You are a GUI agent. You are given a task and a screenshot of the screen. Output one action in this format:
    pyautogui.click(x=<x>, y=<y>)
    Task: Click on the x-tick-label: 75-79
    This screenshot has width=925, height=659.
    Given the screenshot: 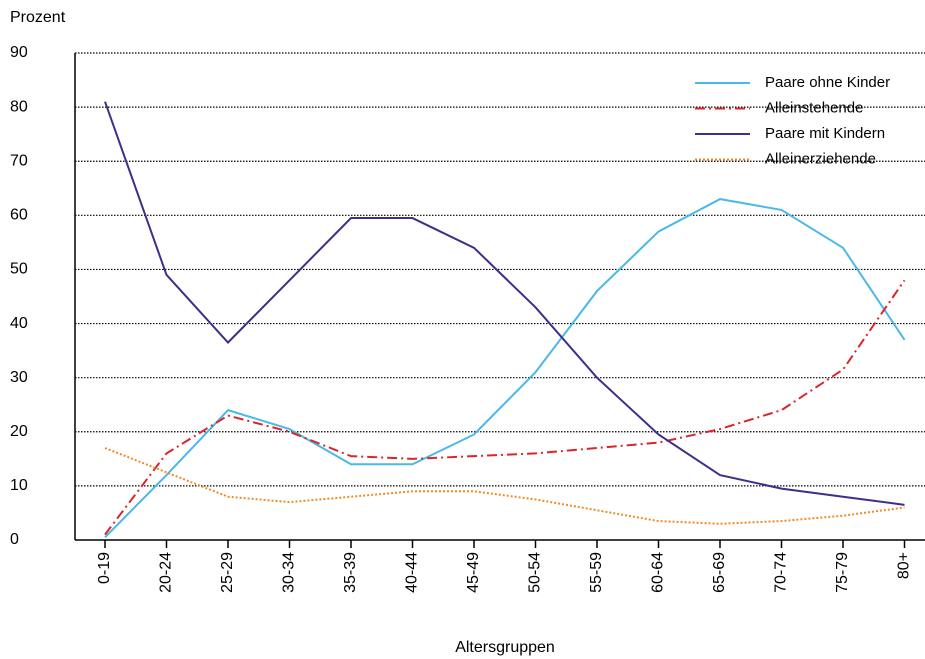 What is the action you would take?
    pyautogui.click(x=842, y=572)
    